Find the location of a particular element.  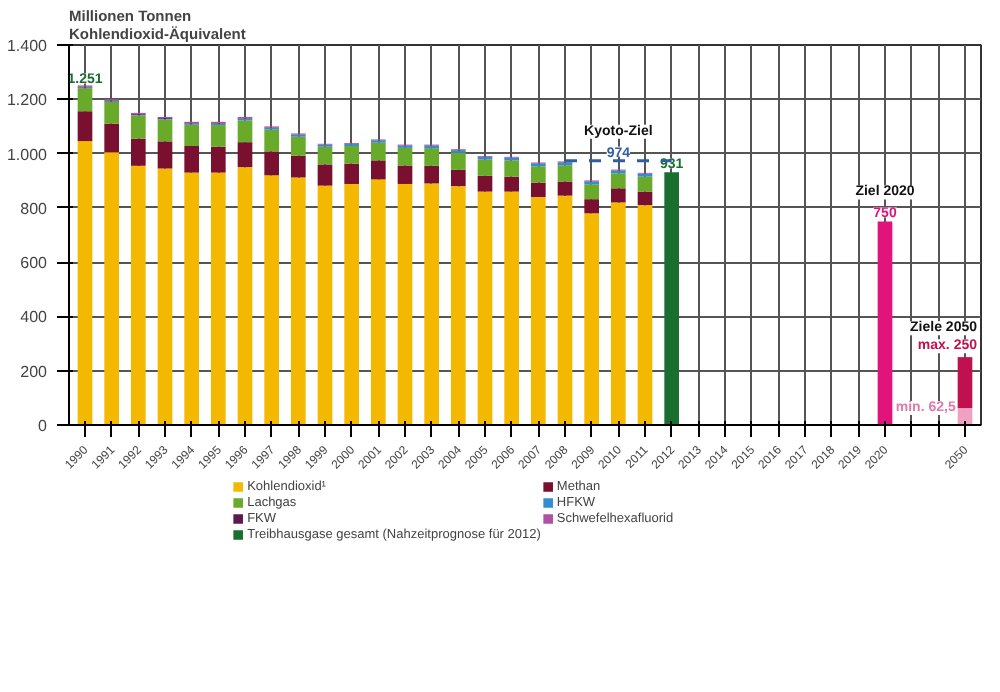

y-tick-label: 400 is located at coordinates (34, 317).